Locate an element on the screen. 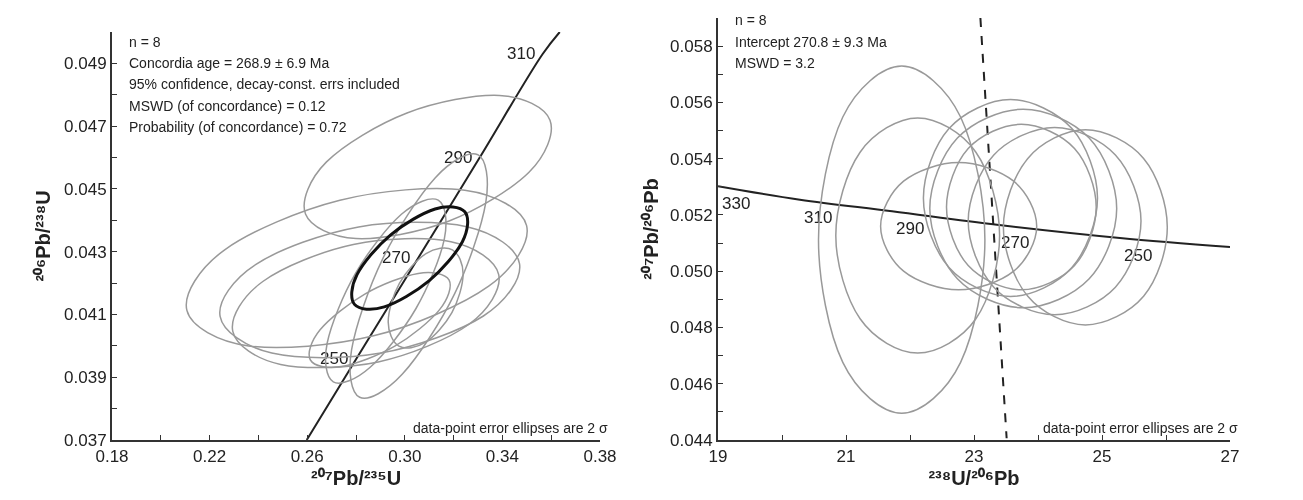  annotation: MSWD = 3.2 is located at coordinates (775, 63).